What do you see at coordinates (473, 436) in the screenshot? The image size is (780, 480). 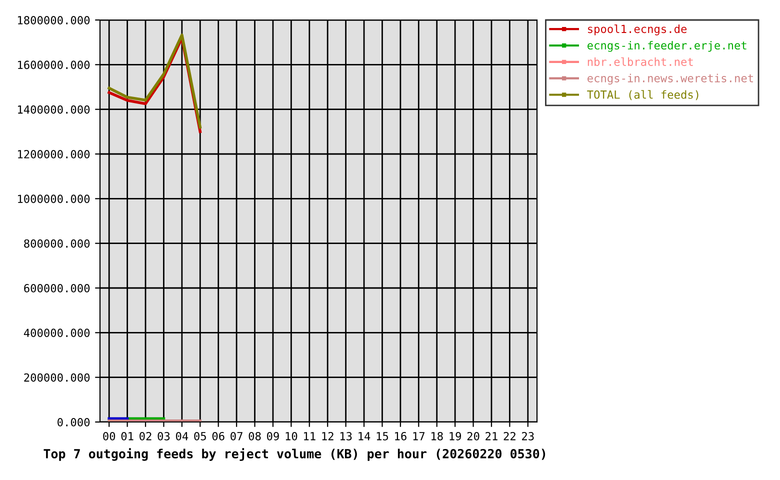 I see `x-tick-label: 20` at bounding box center [473, 436].